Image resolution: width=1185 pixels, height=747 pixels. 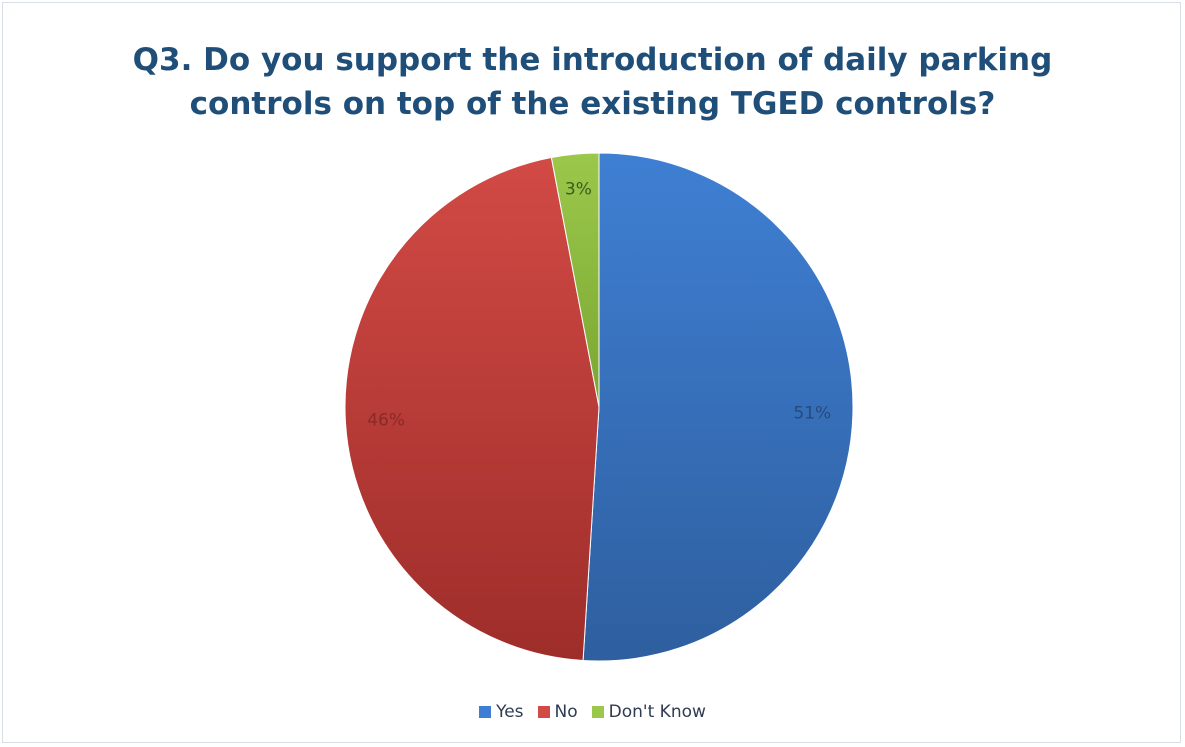 I want to click on legend-swatch-no, so click(x=543, y=712).